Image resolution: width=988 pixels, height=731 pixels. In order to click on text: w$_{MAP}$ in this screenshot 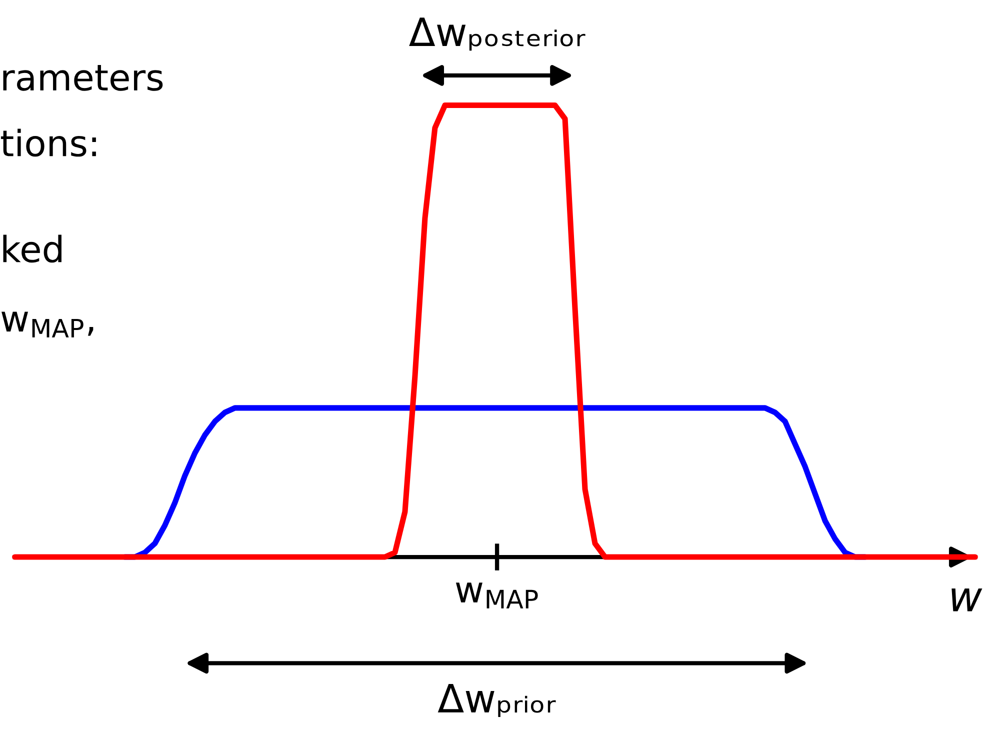, I will do `click(497, 595)`.